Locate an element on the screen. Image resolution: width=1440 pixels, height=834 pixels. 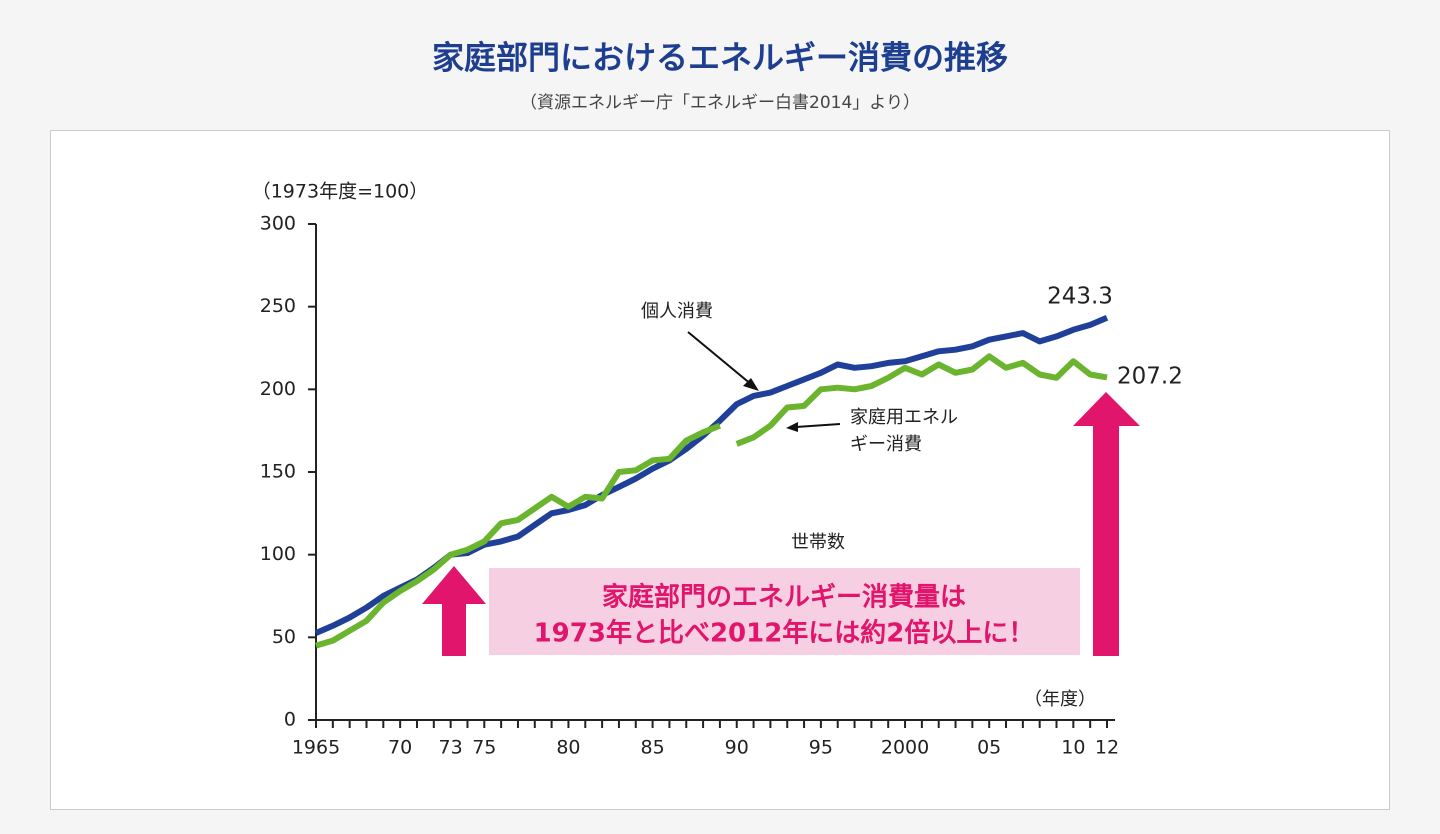
annotation: 世帯数 is located at coordinates (818, 542).